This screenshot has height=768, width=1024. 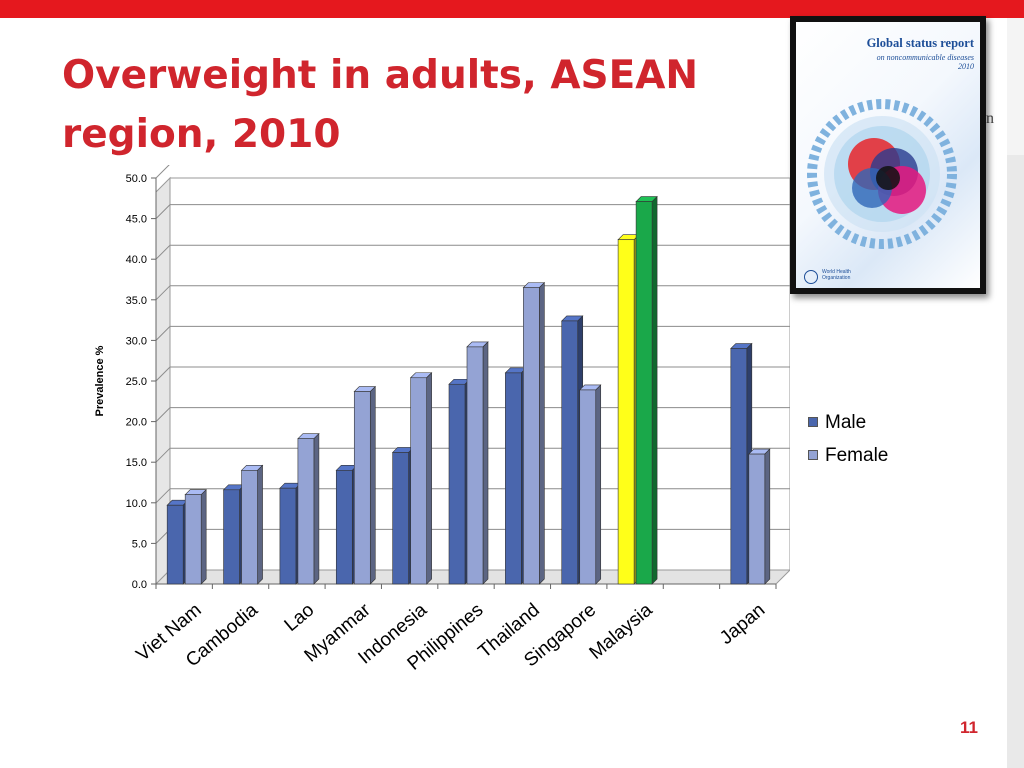 I want to click on y-tick-label: 35.0, so click(x=136, y=301).